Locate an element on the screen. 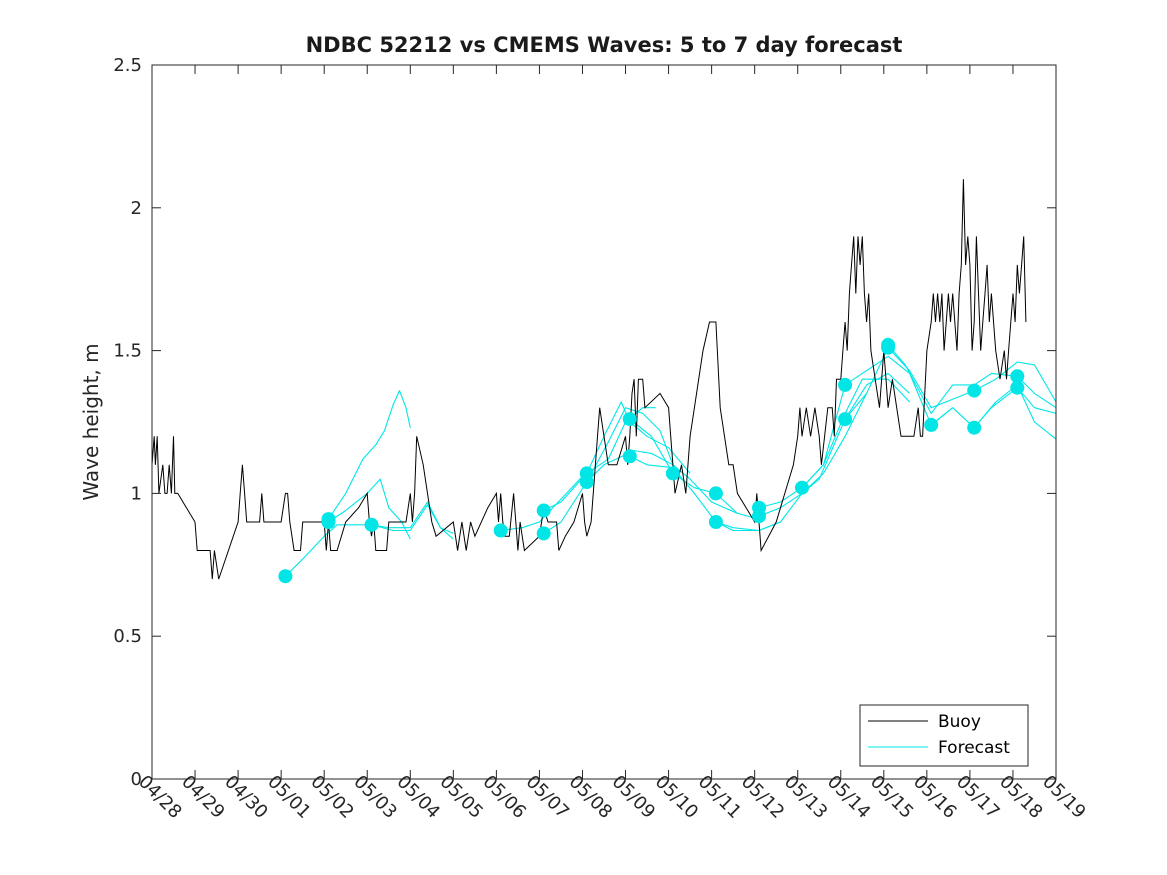 The width and height of the screenshot is (1167, 875). y-tick-label-2: 1 is located at coordinates (136, 493).